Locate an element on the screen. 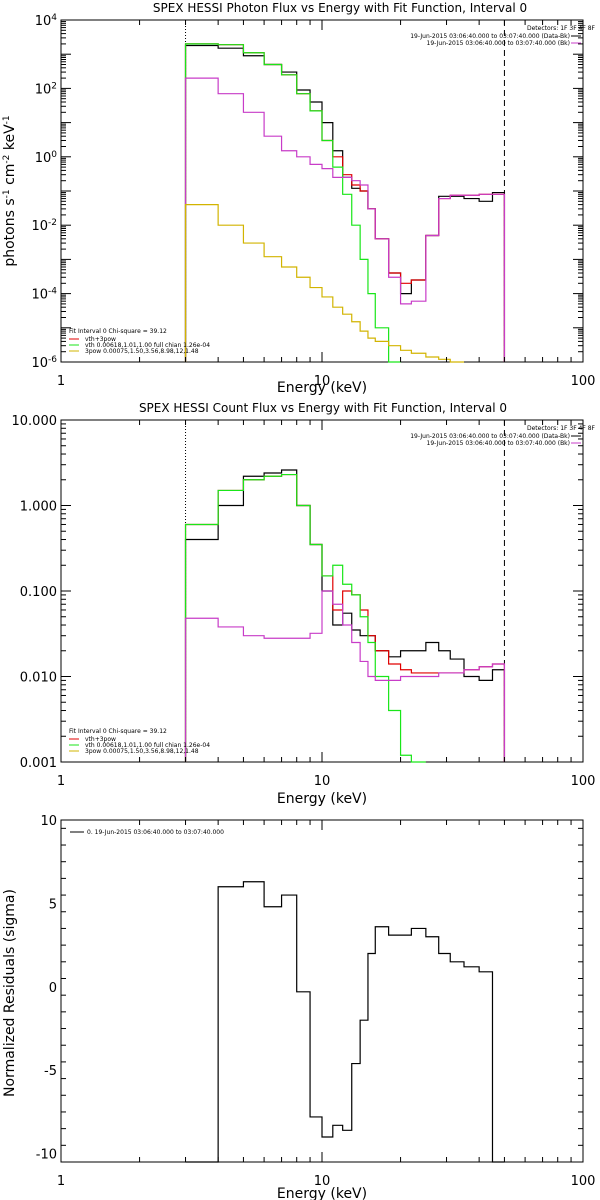 This screenshot has height=1200, width=600. y-tick-label: 0 is located at coordinates (53, 988).